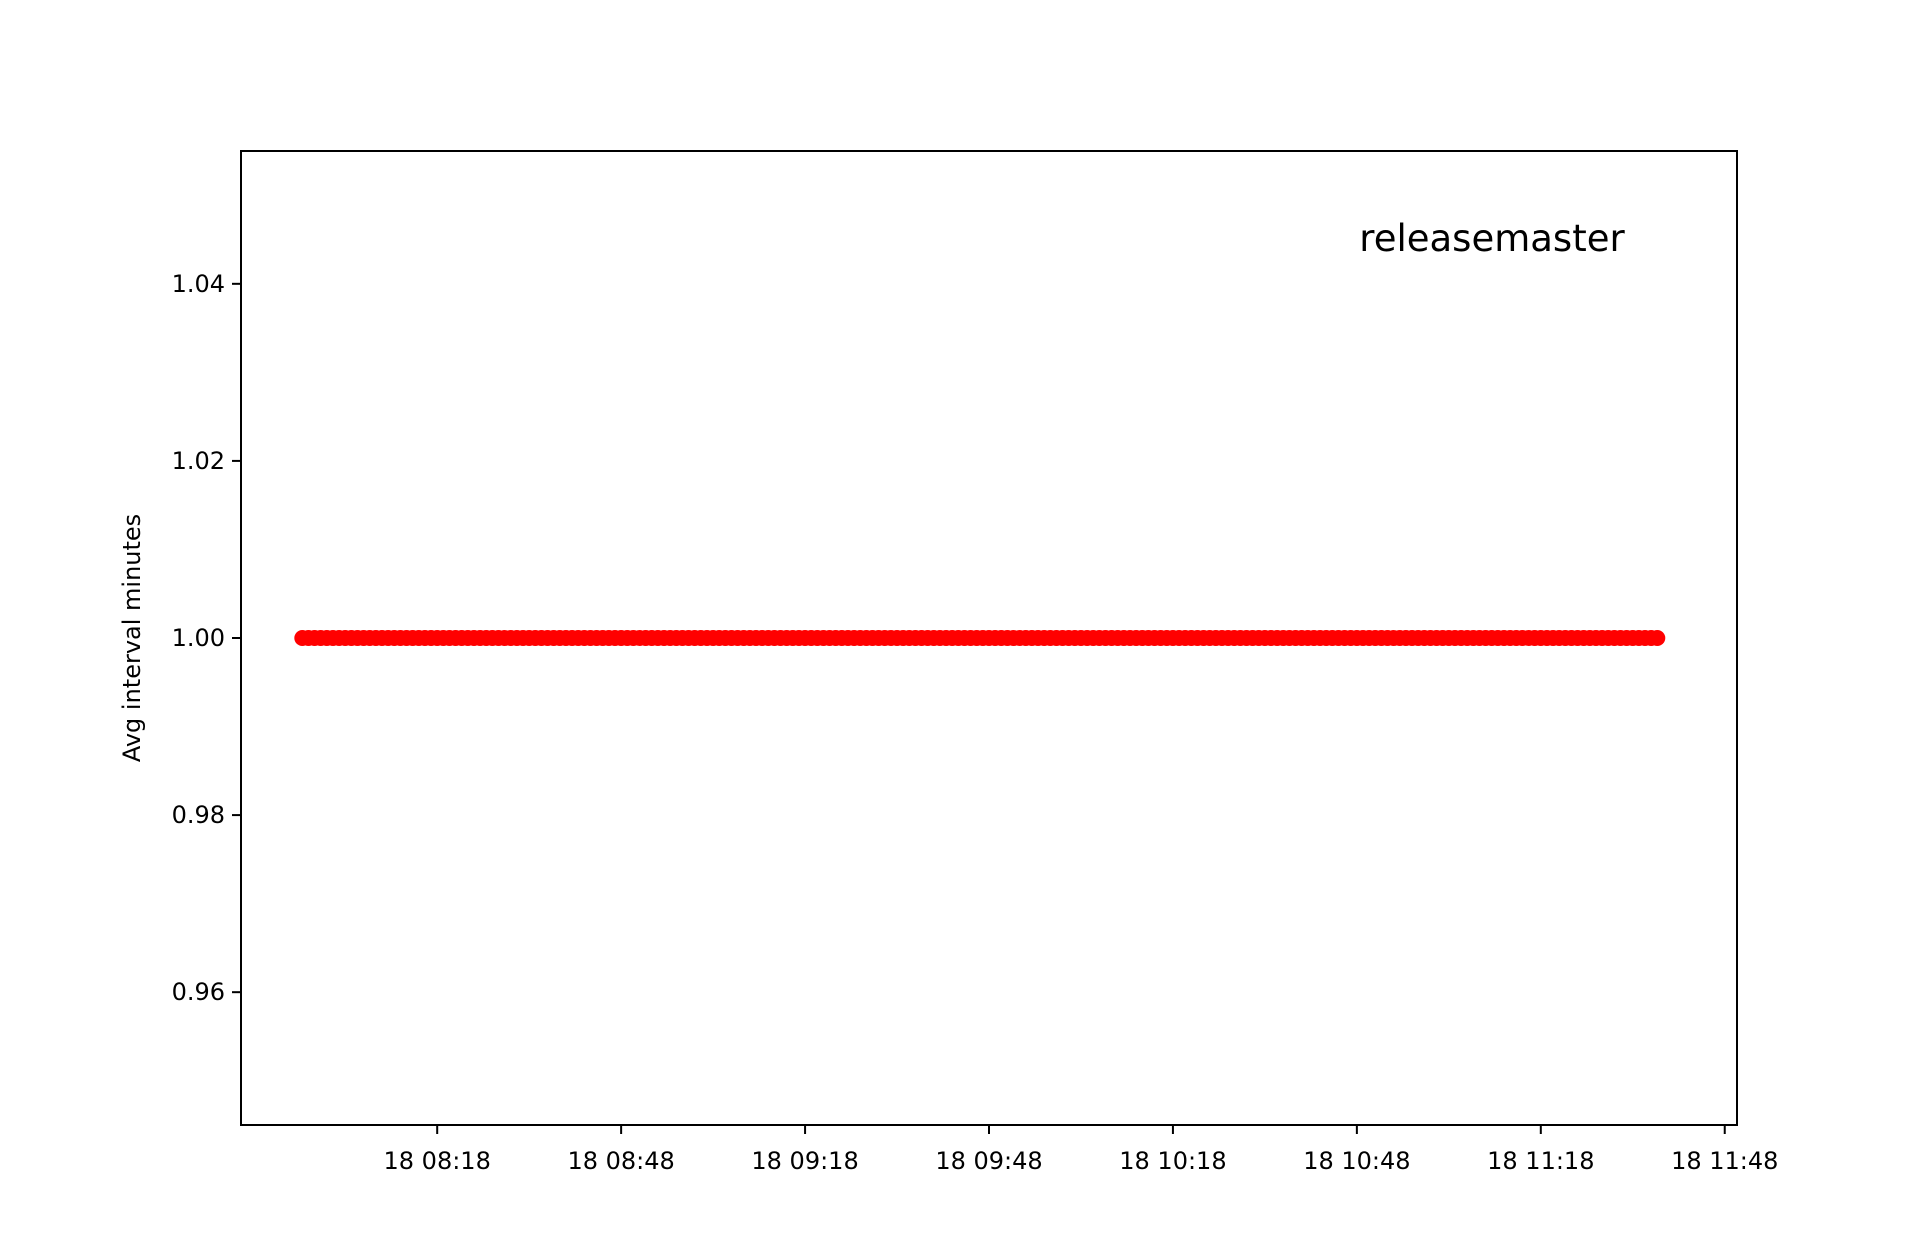  I want to click on x-tick-label: 18 10:48, so click(1356, 1161).